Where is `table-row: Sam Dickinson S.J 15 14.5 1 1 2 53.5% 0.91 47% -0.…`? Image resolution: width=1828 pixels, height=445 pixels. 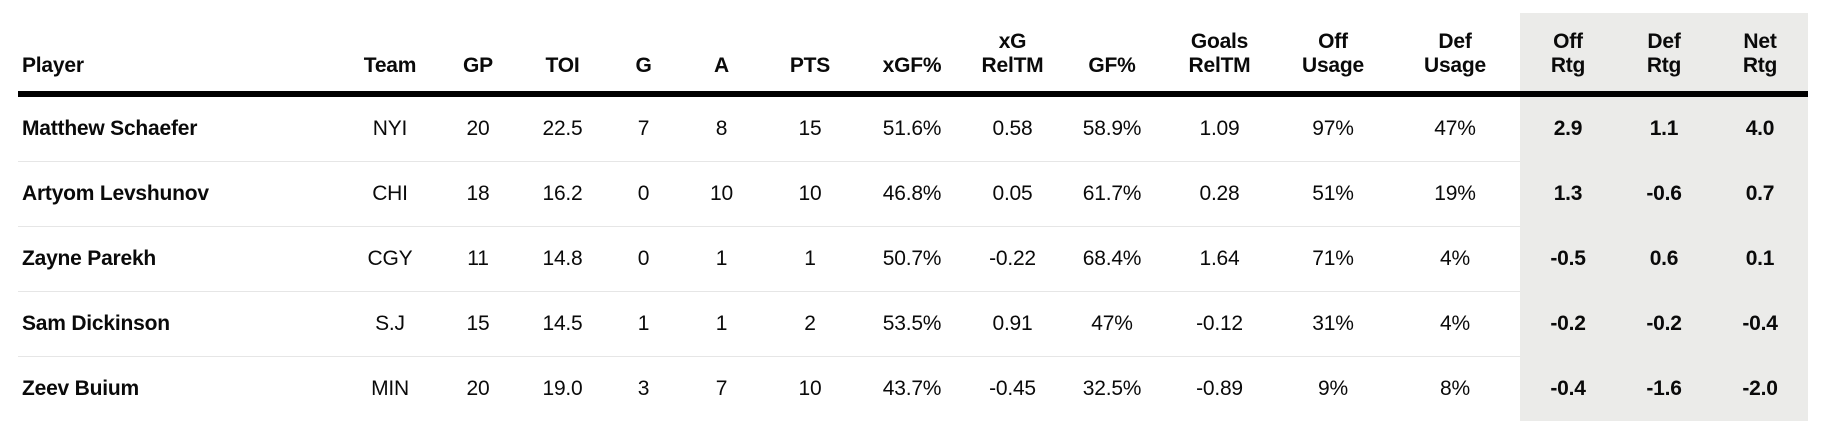
table-row: Sam Dickinson S.J 15 14.5 1 1 2 53.5% 0.91 47% -0.… is located at coordinates (913, 324).